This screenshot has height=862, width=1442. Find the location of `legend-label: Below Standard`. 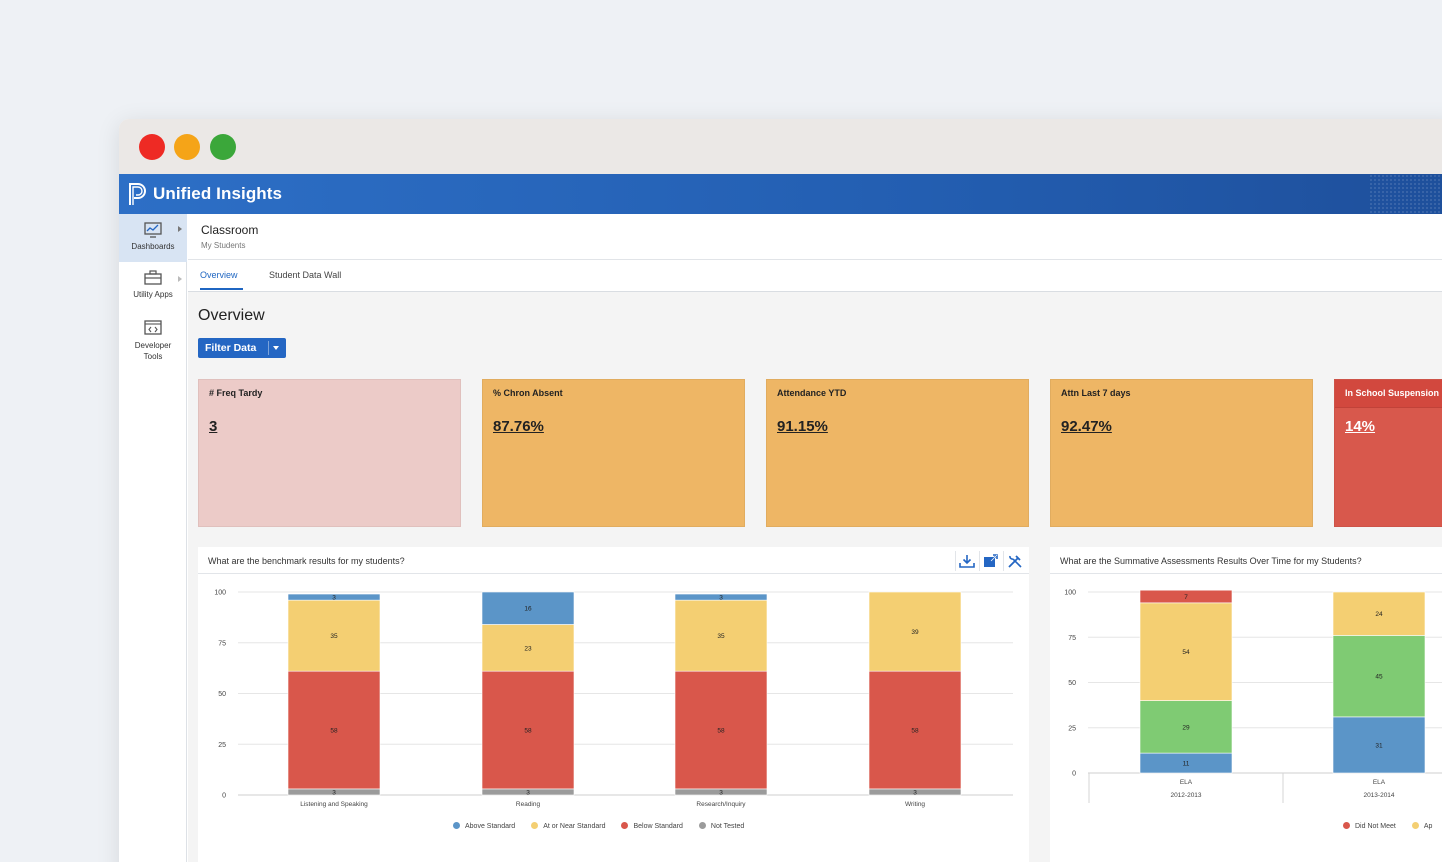

legend-label: Below Standard is located at coordinates (658, 826).